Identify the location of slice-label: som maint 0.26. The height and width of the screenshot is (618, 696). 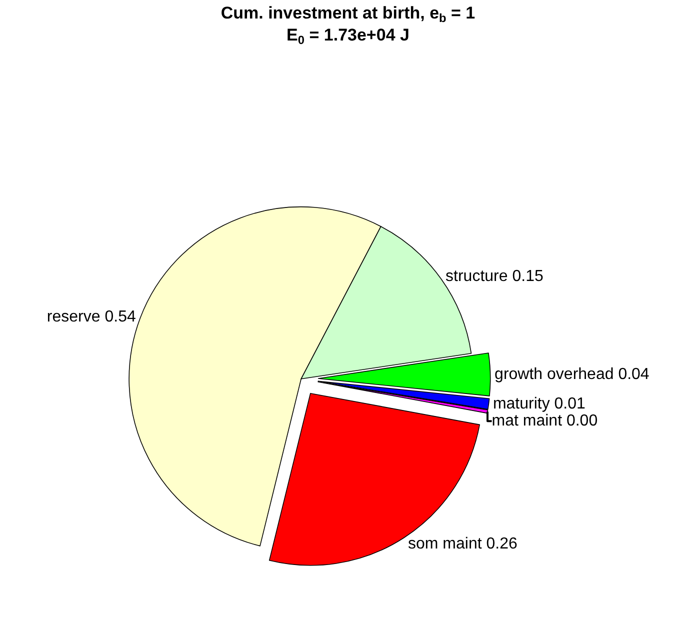
(463, 543).